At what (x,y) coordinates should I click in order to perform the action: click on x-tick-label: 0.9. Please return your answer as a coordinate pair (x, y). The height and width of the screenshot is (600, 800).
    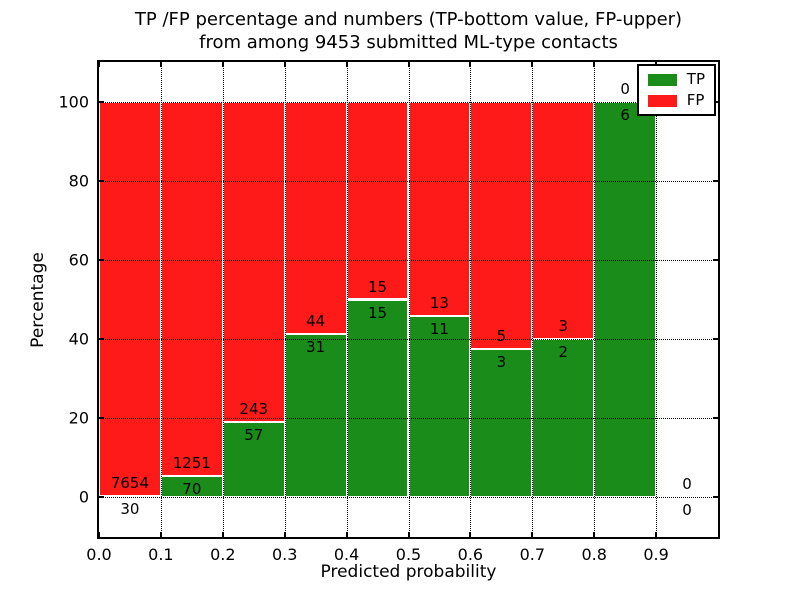
    Looking at the image, I should click on (656, 554).